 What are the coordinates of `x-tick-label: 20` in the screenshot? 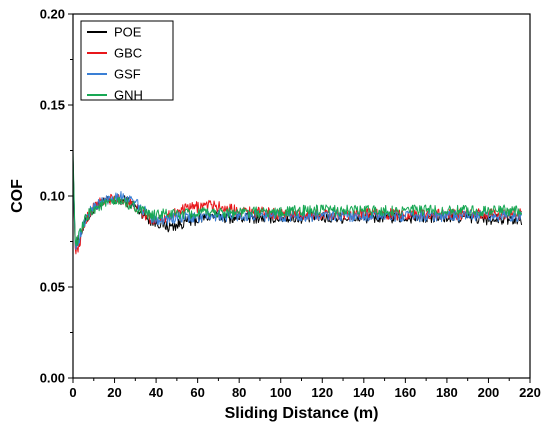 It's located at (114, 392).